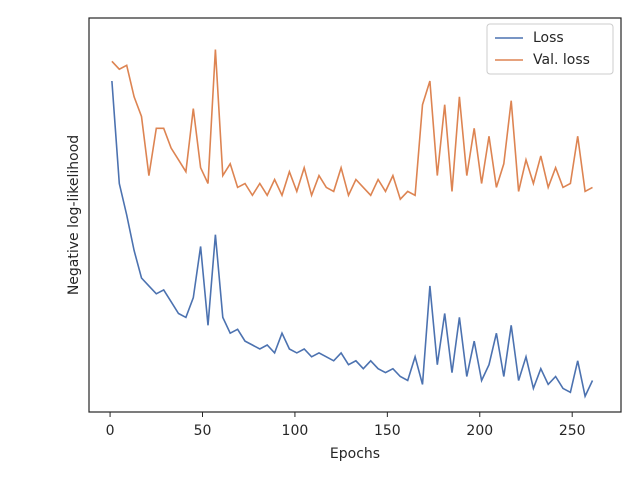  I want to click on x-tick-label: 100, so click(295, 431).